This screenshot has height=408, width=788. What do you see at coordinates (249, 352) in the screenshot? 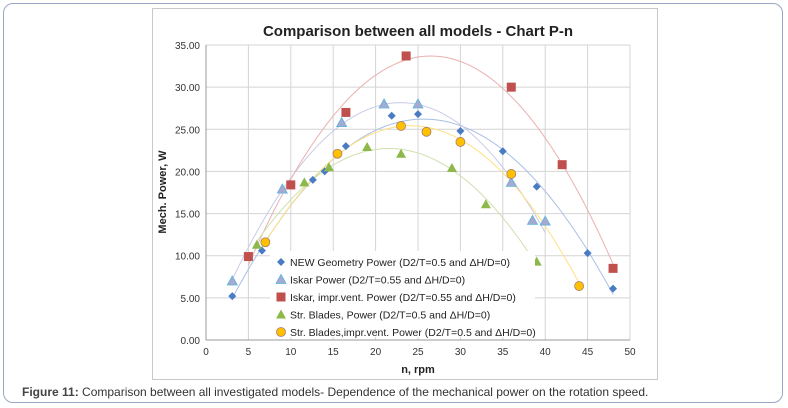
I see `x-tick-label: 5` at bounding box center [249, 352].